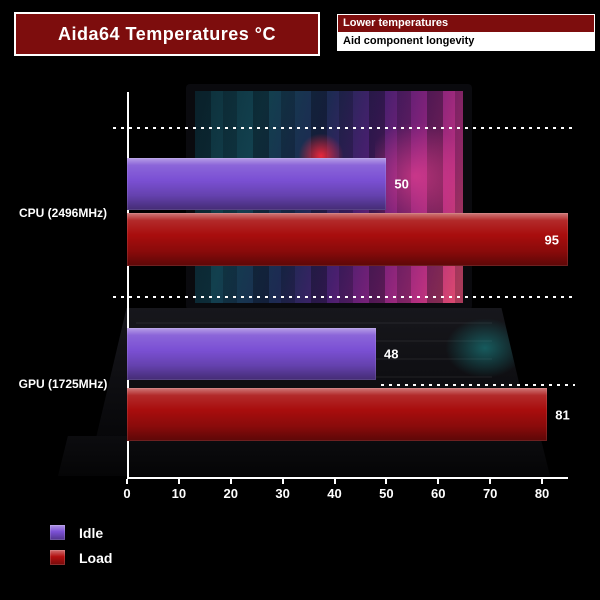 The width and height of the screenshot is (600, 600). I want to click on dotted-gridline-middle, so click(344, 297).